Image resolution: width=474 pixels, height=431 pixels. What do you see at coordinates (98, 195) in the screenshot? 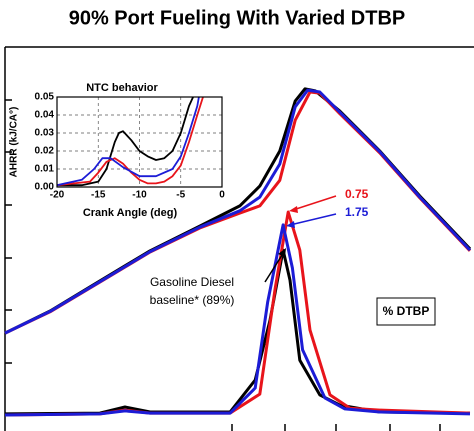
I see `x-tick-label: -15` at bounding box center [98, 195].